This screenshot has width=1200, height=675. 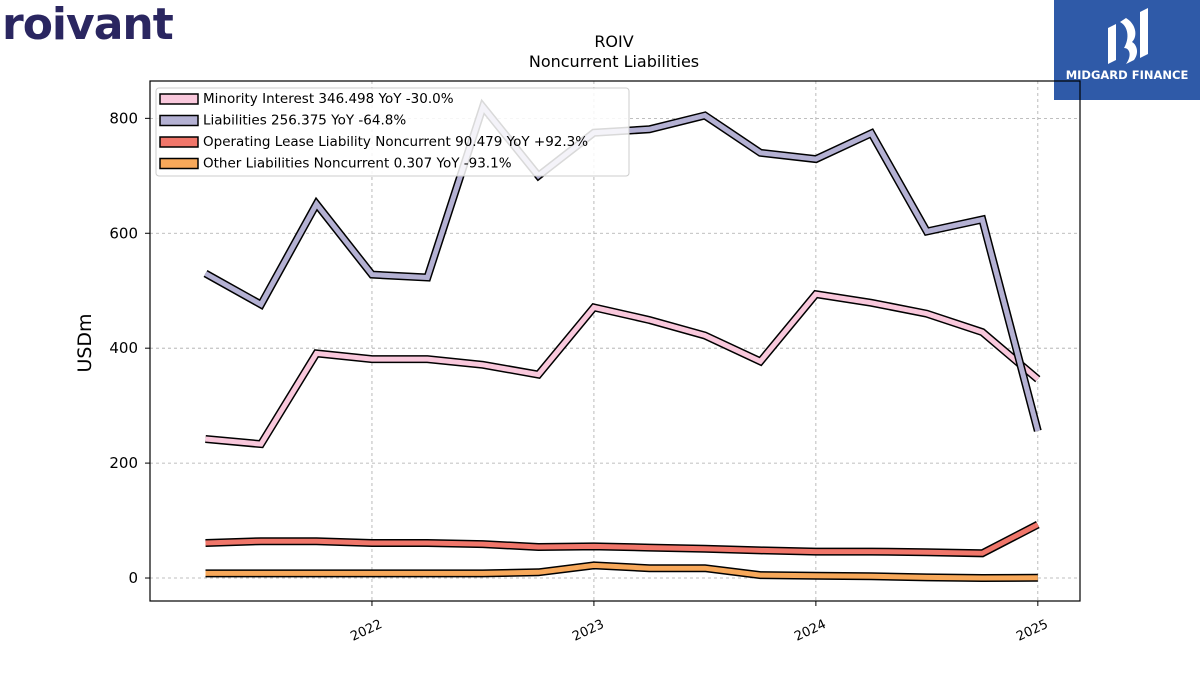 What do you see at coordinates (123, 118) in the screenshot?
I see `y-tick-label: 800` at bounding box center [123, 118].